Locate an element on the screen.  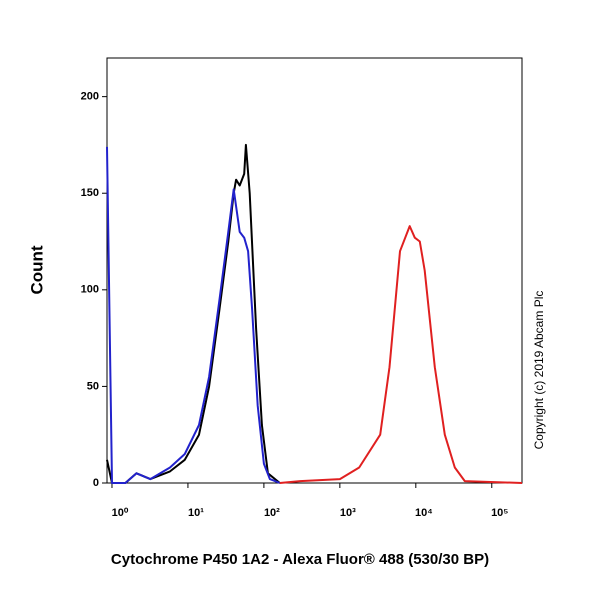
copyright: Copyright (c) 2019 Abcam Plc is located at coordinates (539, 370).